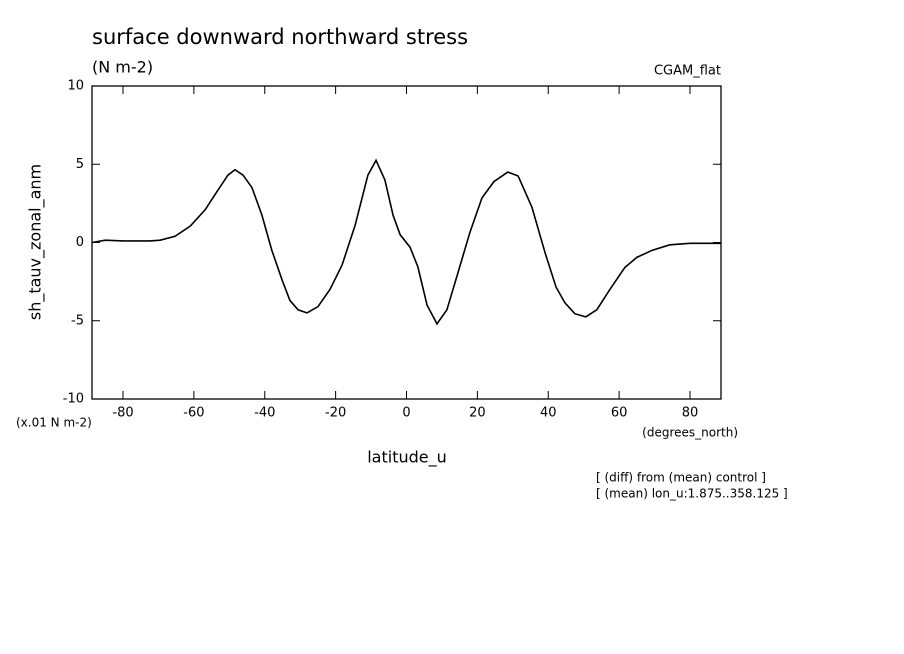 This screenshot has height=654, width=904. I want to click on x-tick-label: -80, so click(122, 413).